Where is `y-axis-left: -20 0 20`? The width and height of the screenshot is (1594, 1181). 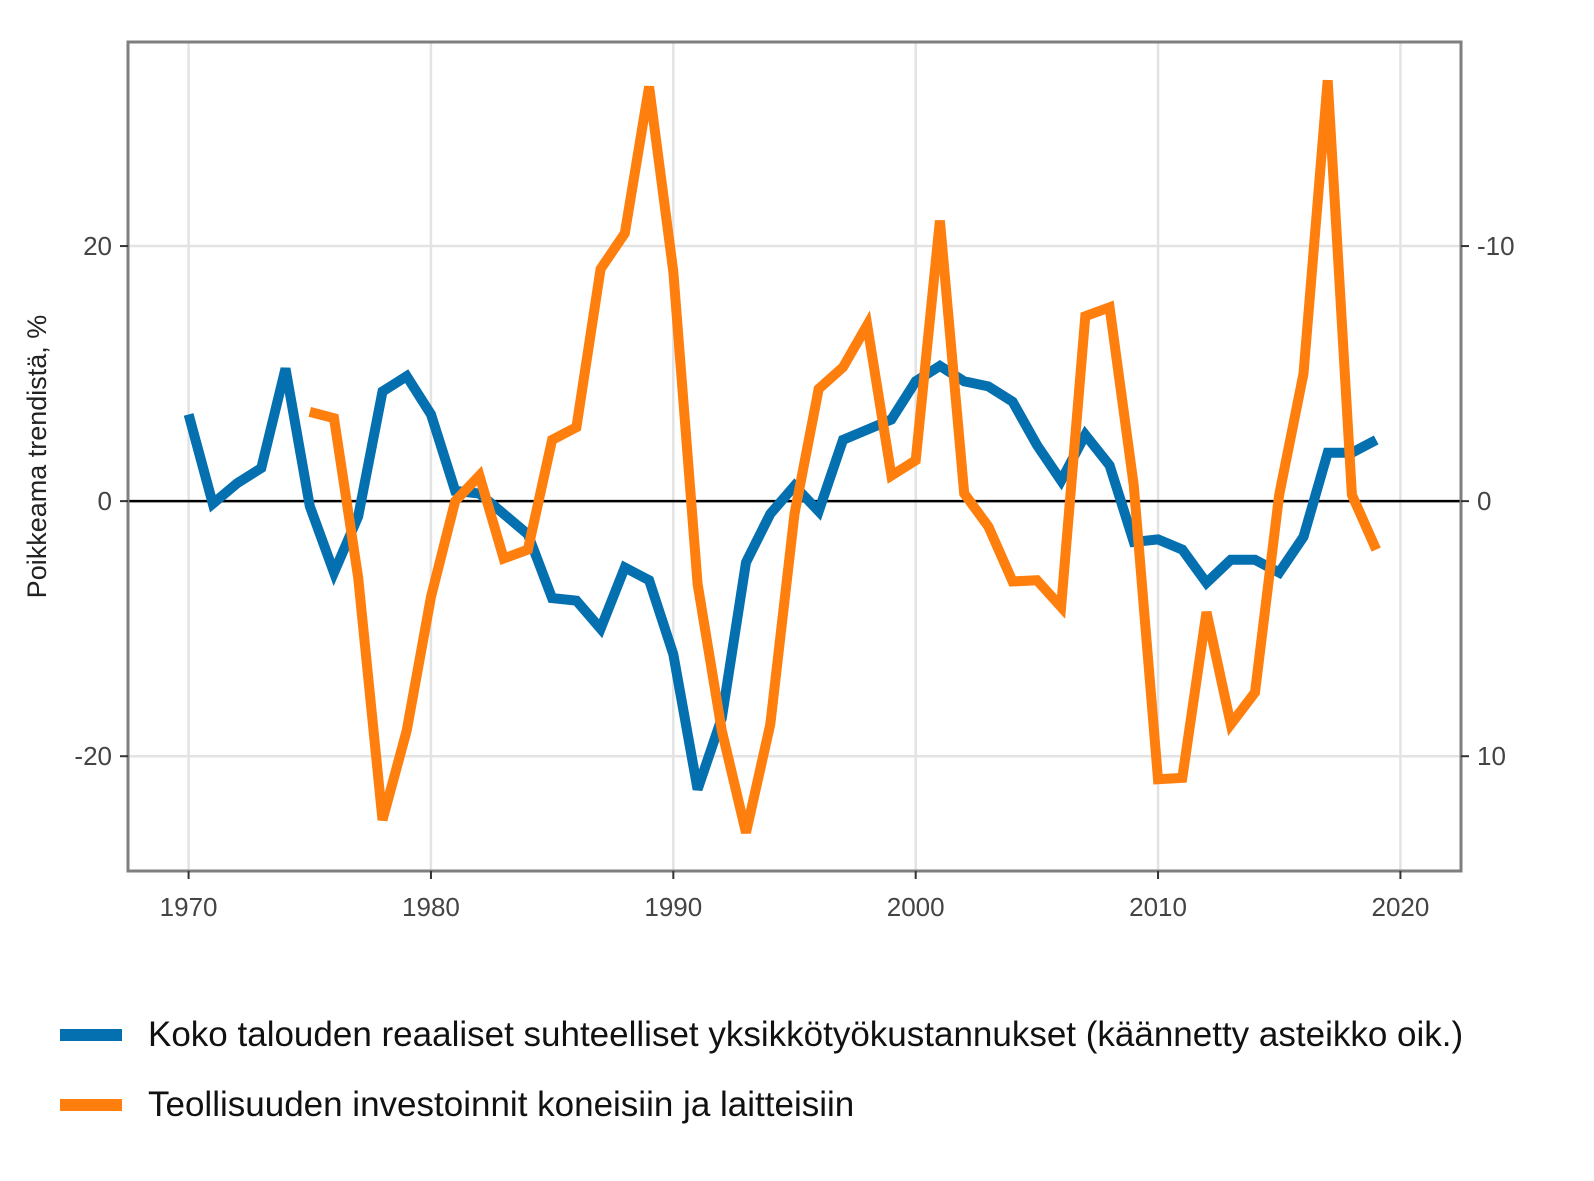 y-axis-left: -20 0 20 is located at coordinates (101, 501).